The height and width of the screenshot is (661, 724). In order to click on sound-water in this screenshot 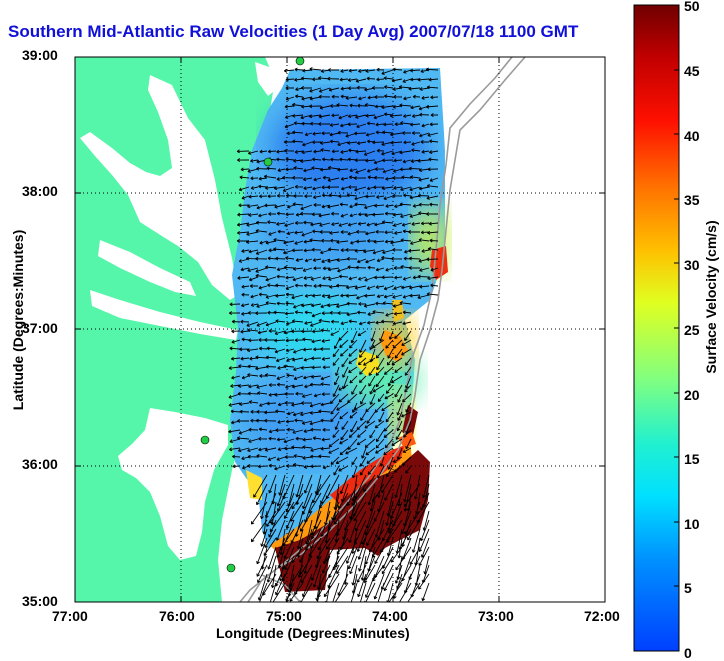, I will do `click(173, 484)`.